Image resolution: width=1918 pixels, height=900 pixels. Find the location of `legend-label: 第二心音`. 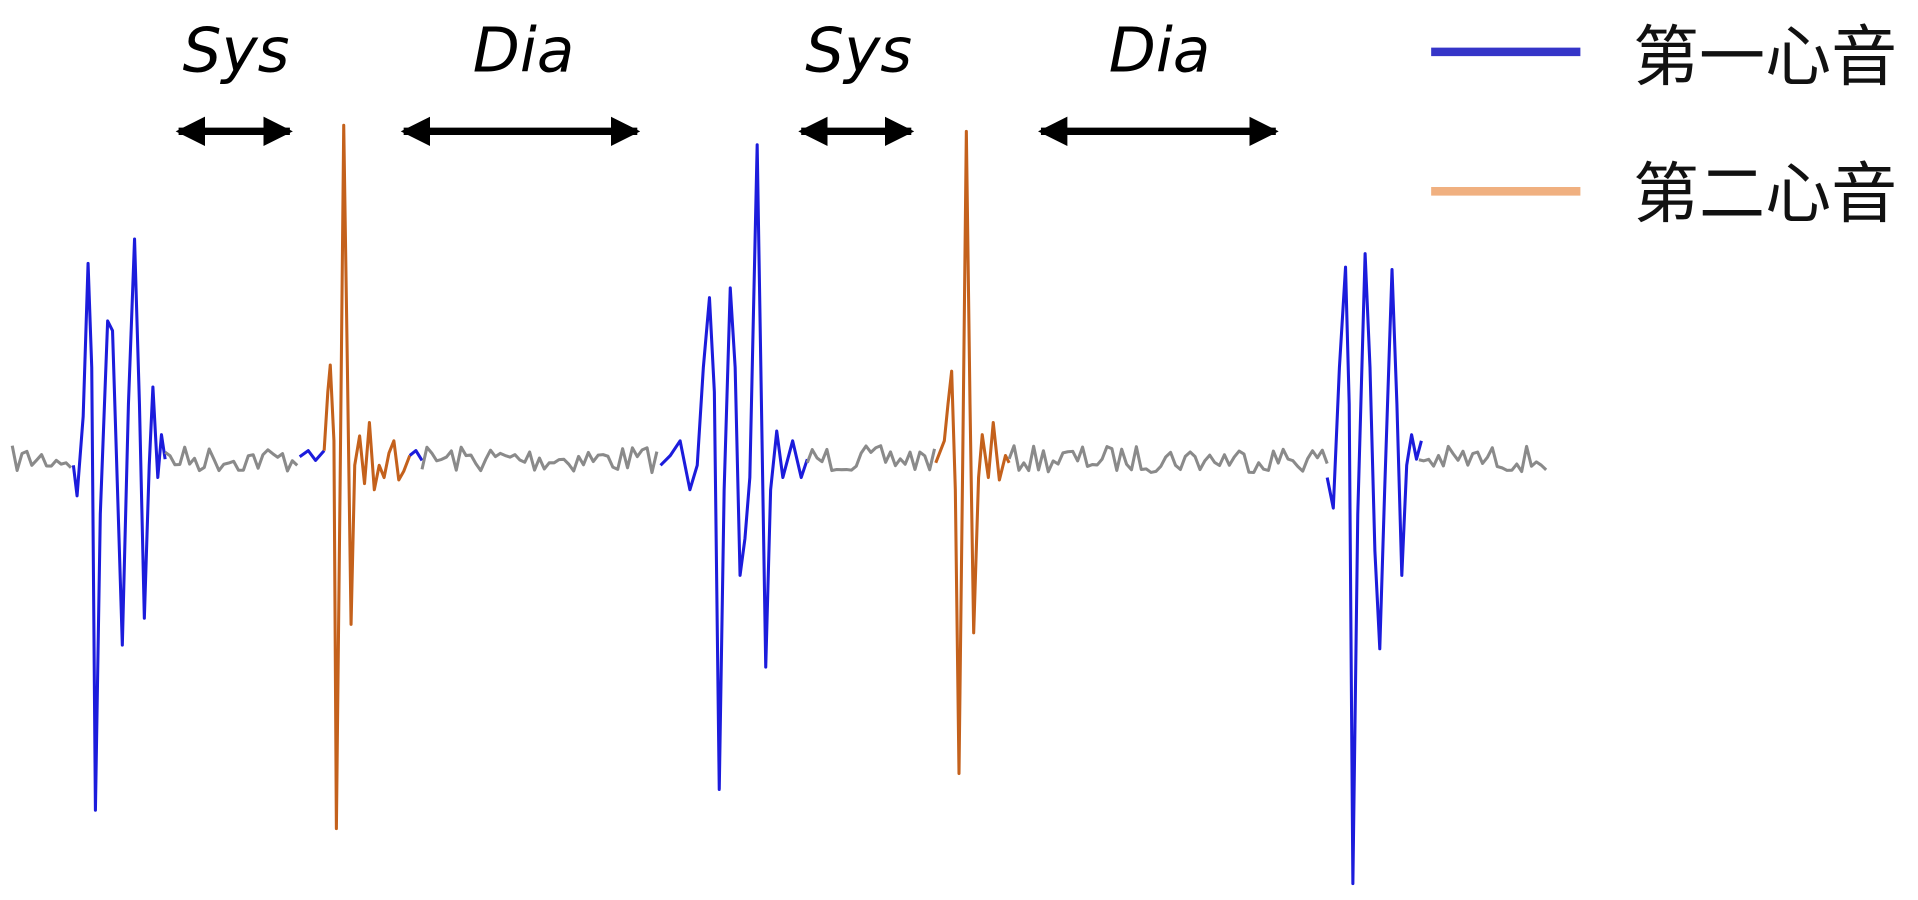

legend-label: 第二心音 is located at coordinates (1765, 194).